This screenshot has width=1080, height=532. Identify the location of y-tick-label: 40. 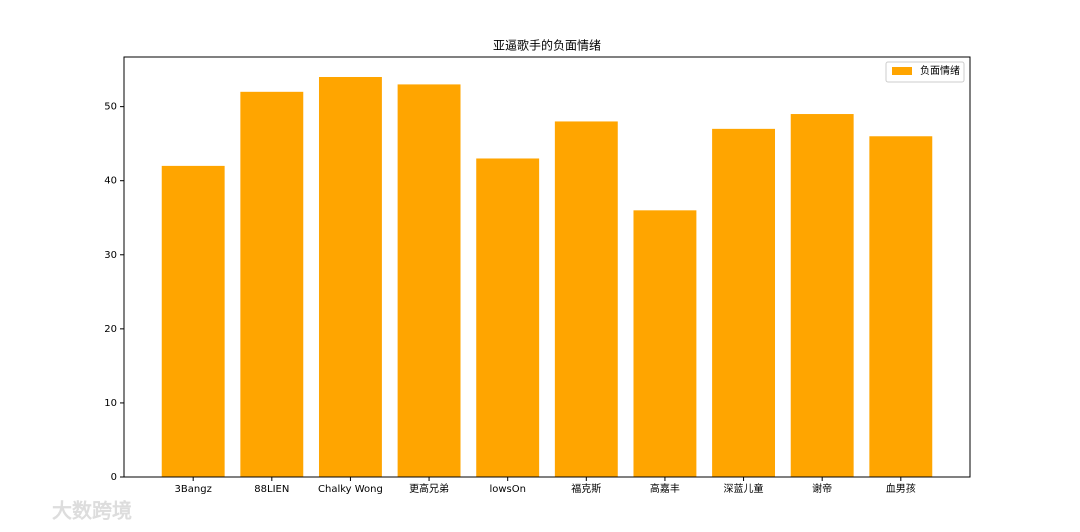
(110, 181).